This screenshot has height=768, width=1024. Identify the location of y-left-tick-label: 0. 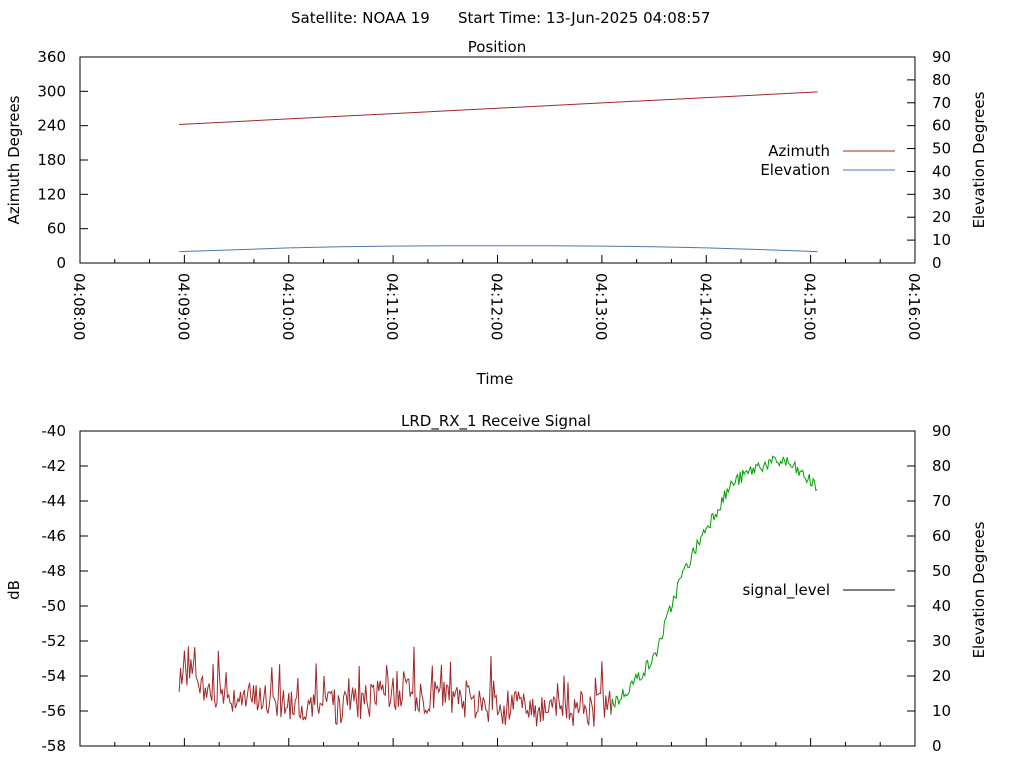
(61, 263).